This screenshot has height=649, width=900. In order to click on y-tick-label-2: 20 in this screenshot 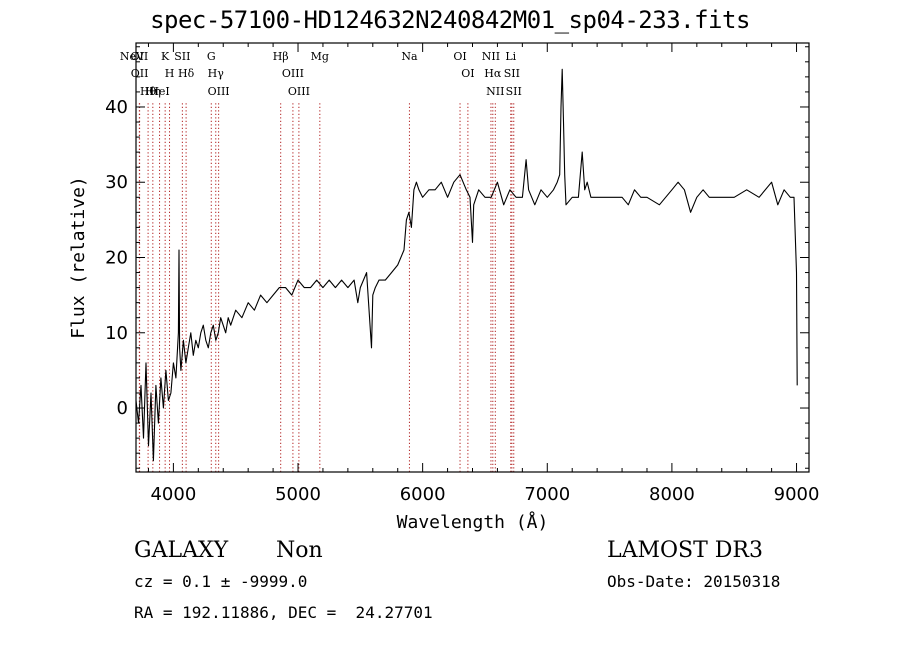, I will do `click(116, 258)`.